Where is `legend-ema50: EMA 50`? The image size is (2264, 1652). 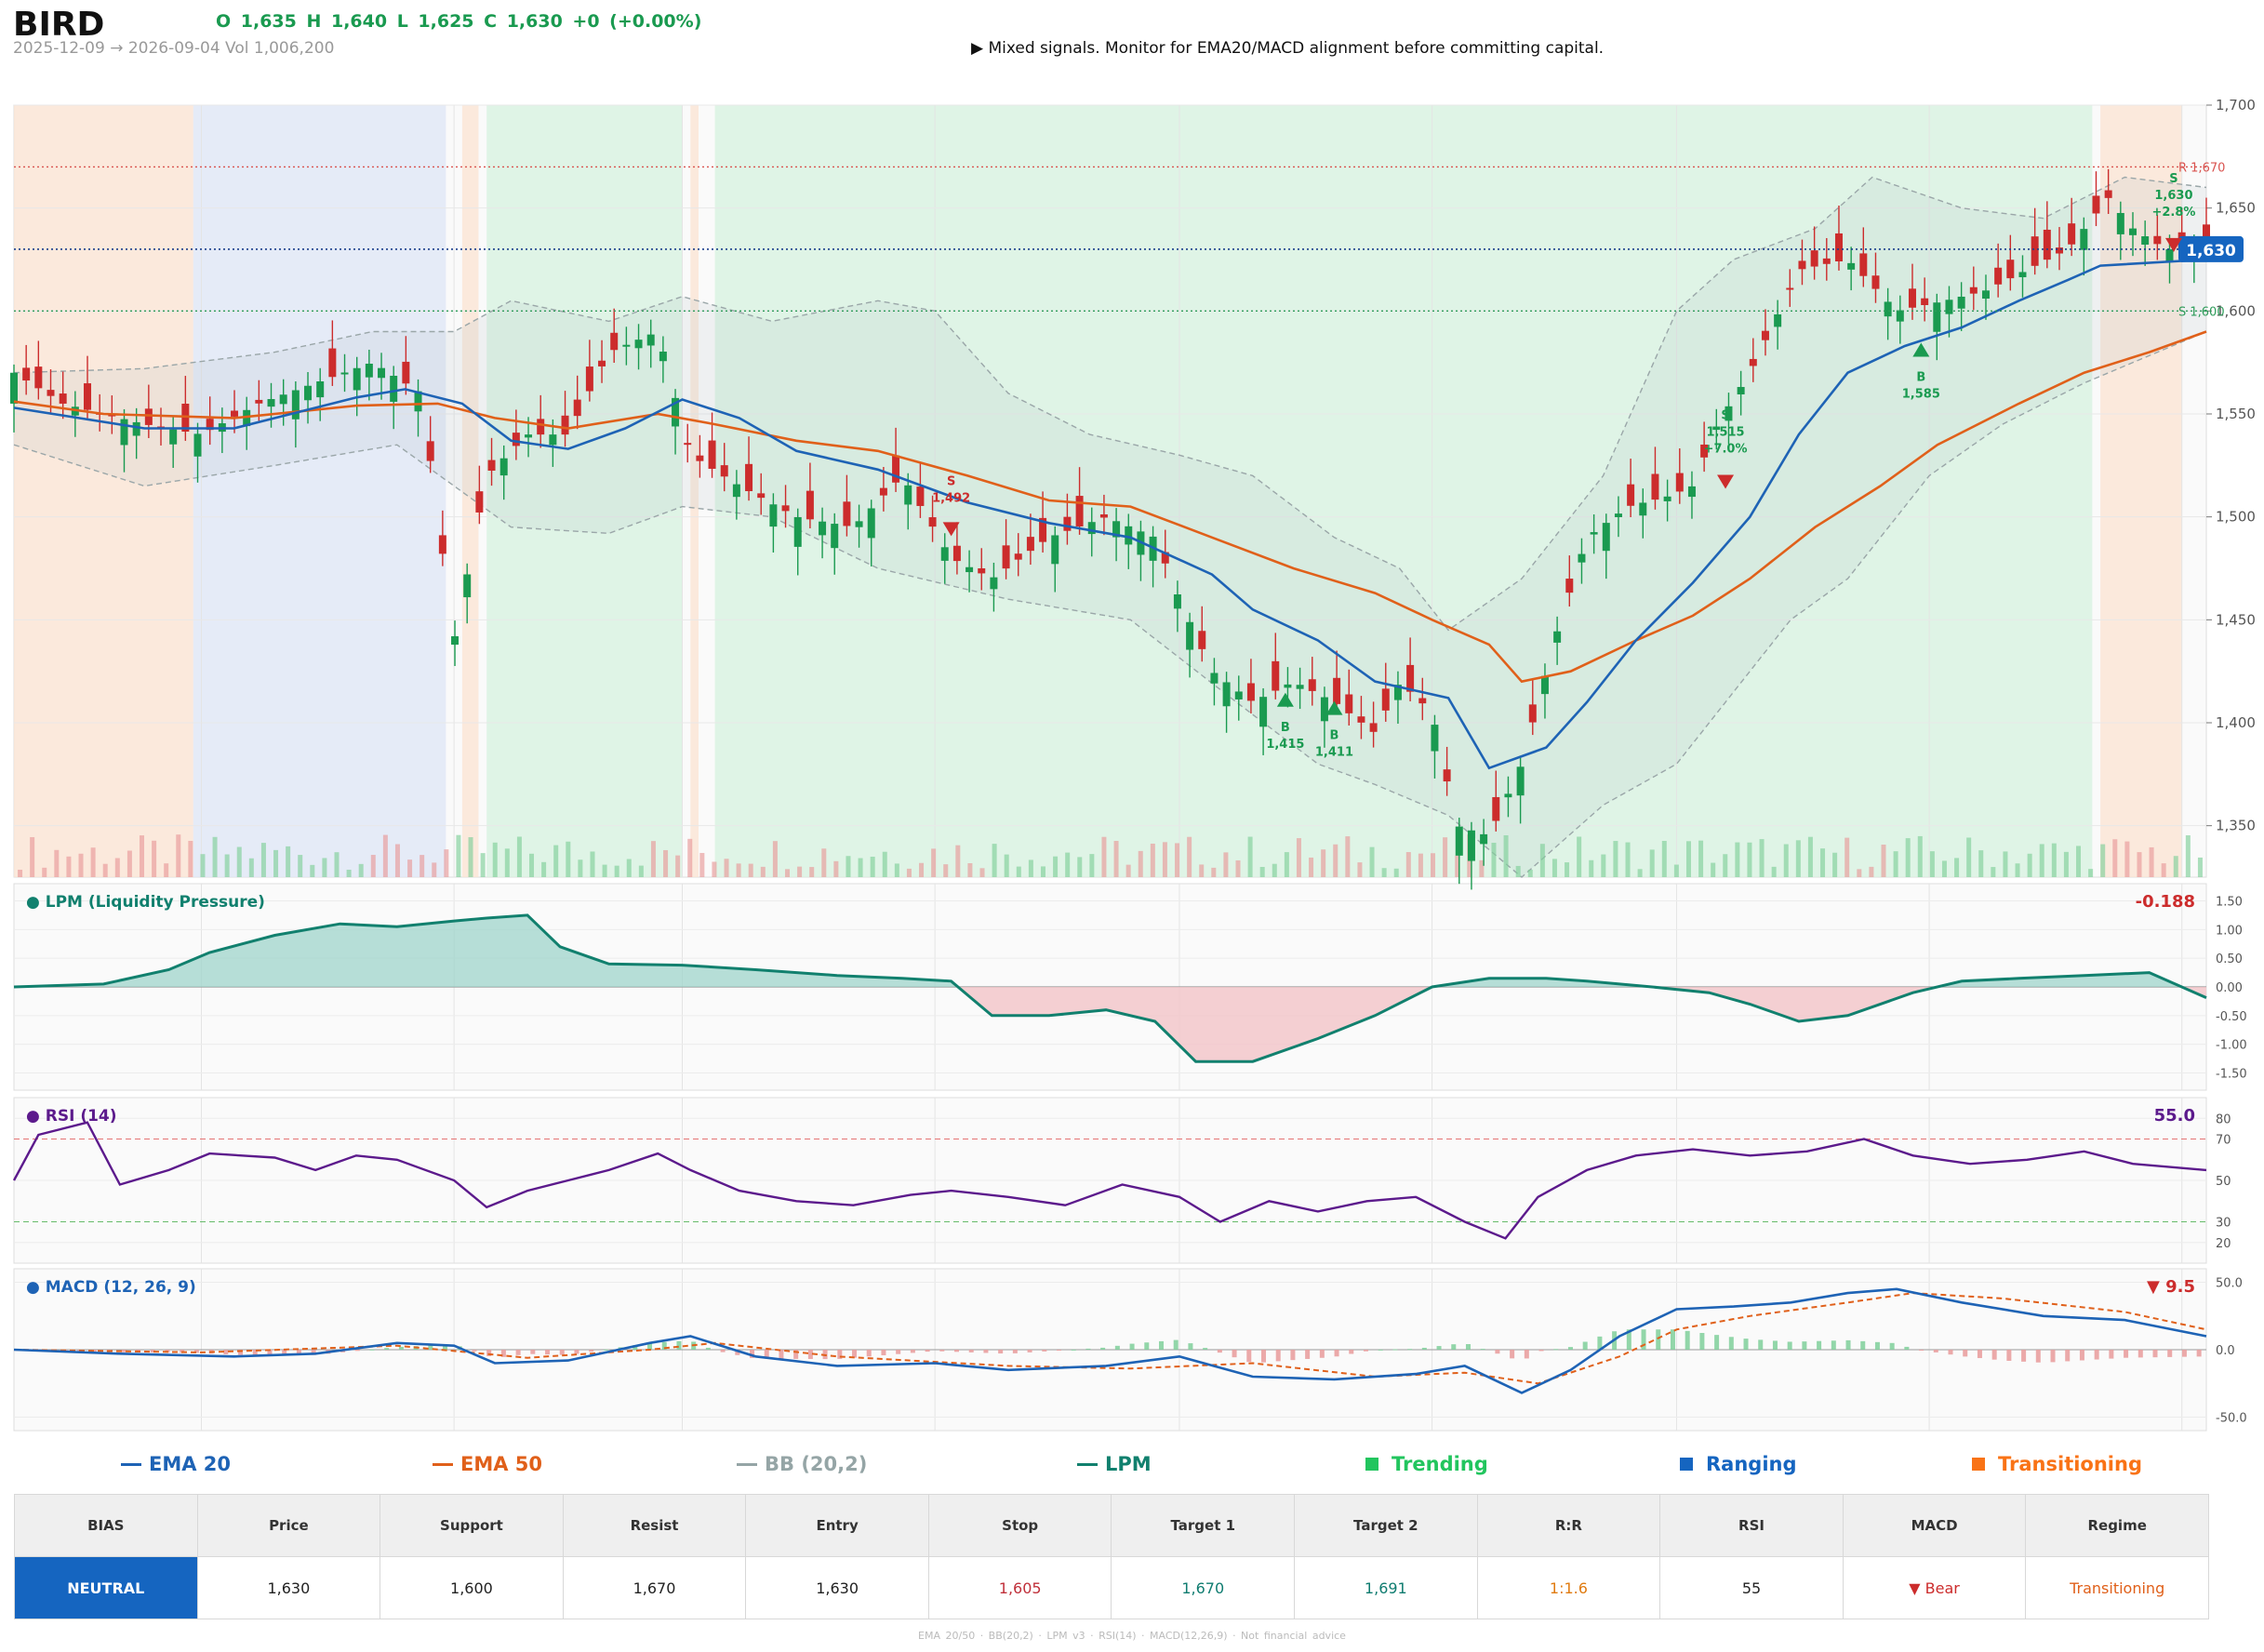 legend-ema50: EMA 50 is located at coordinates (488, 1464).